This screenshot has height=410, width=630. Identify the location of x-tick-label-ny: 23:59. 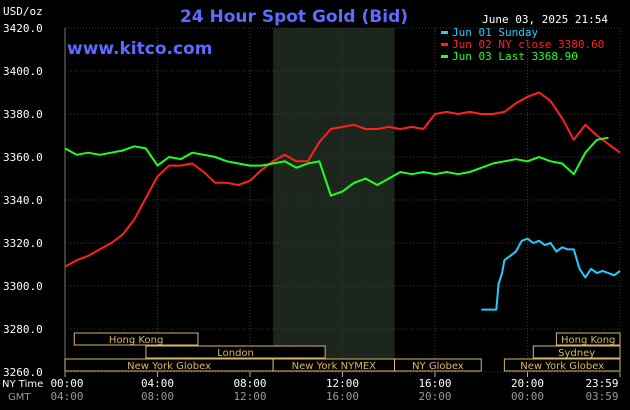
(601, 383).